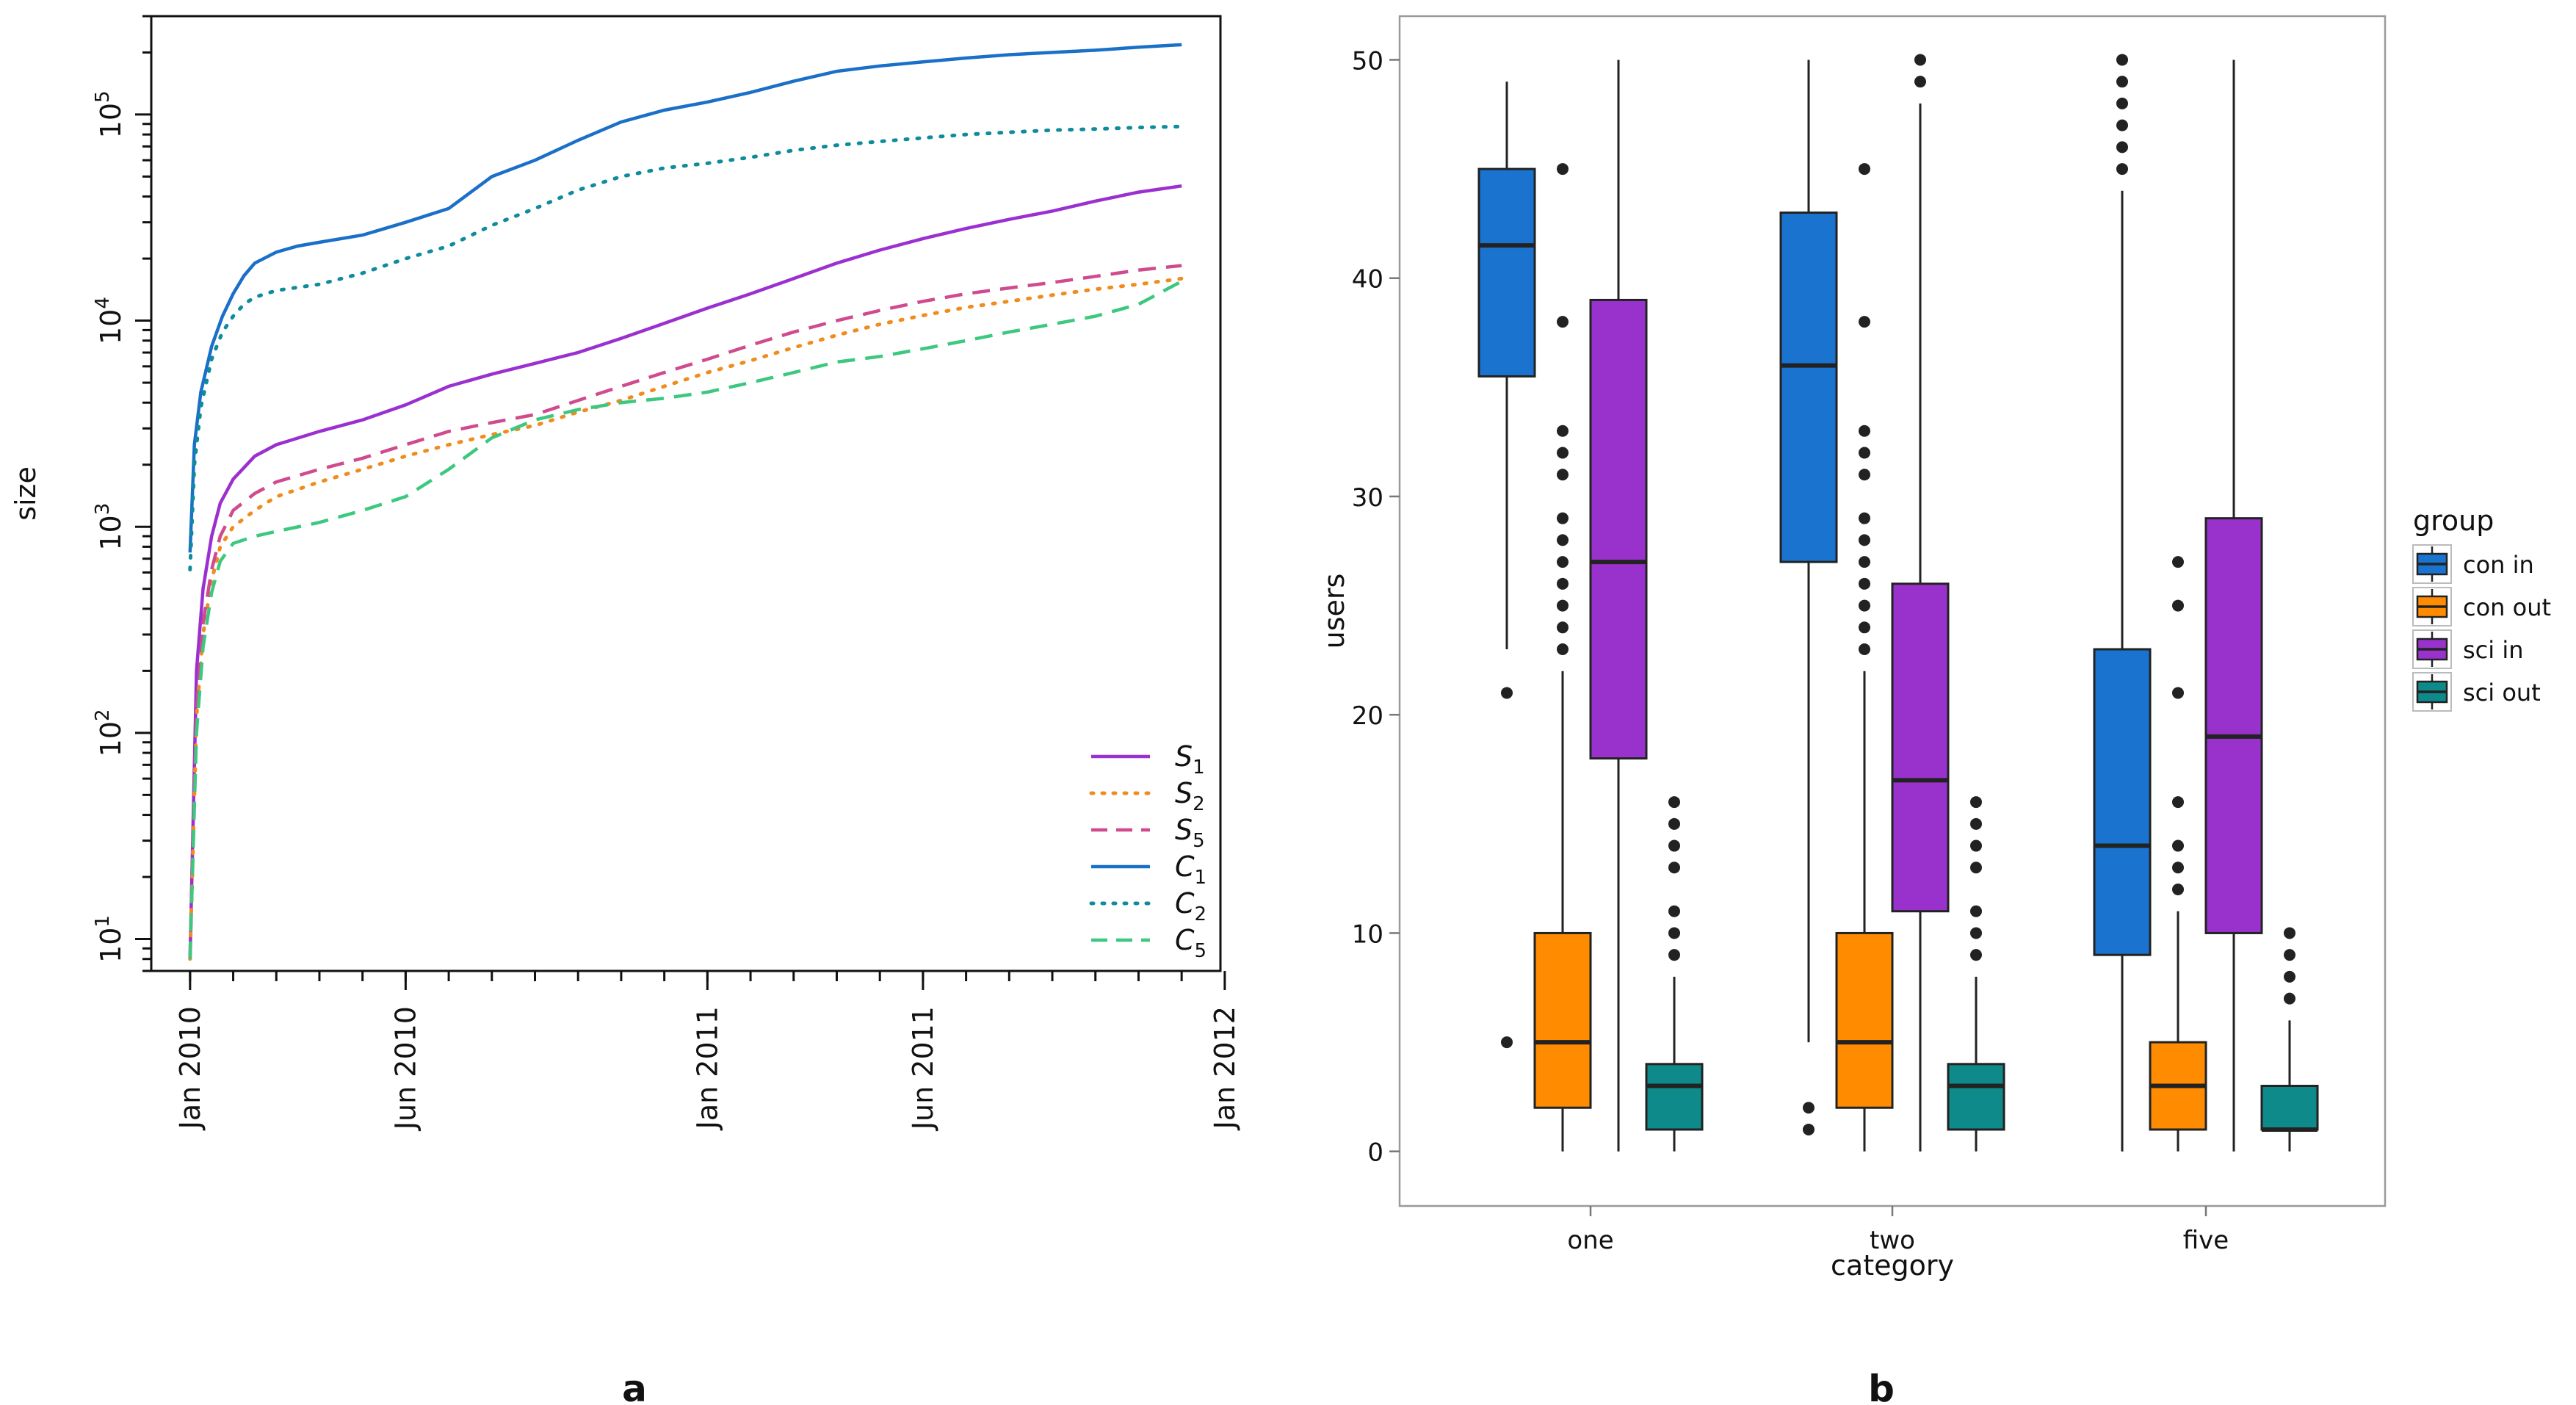 The height and width of the screenshot is (1405, 2576). Describe the element at coordinates (1367, 935) in the screenshot. I see `y-tick-label: 10` at that location.